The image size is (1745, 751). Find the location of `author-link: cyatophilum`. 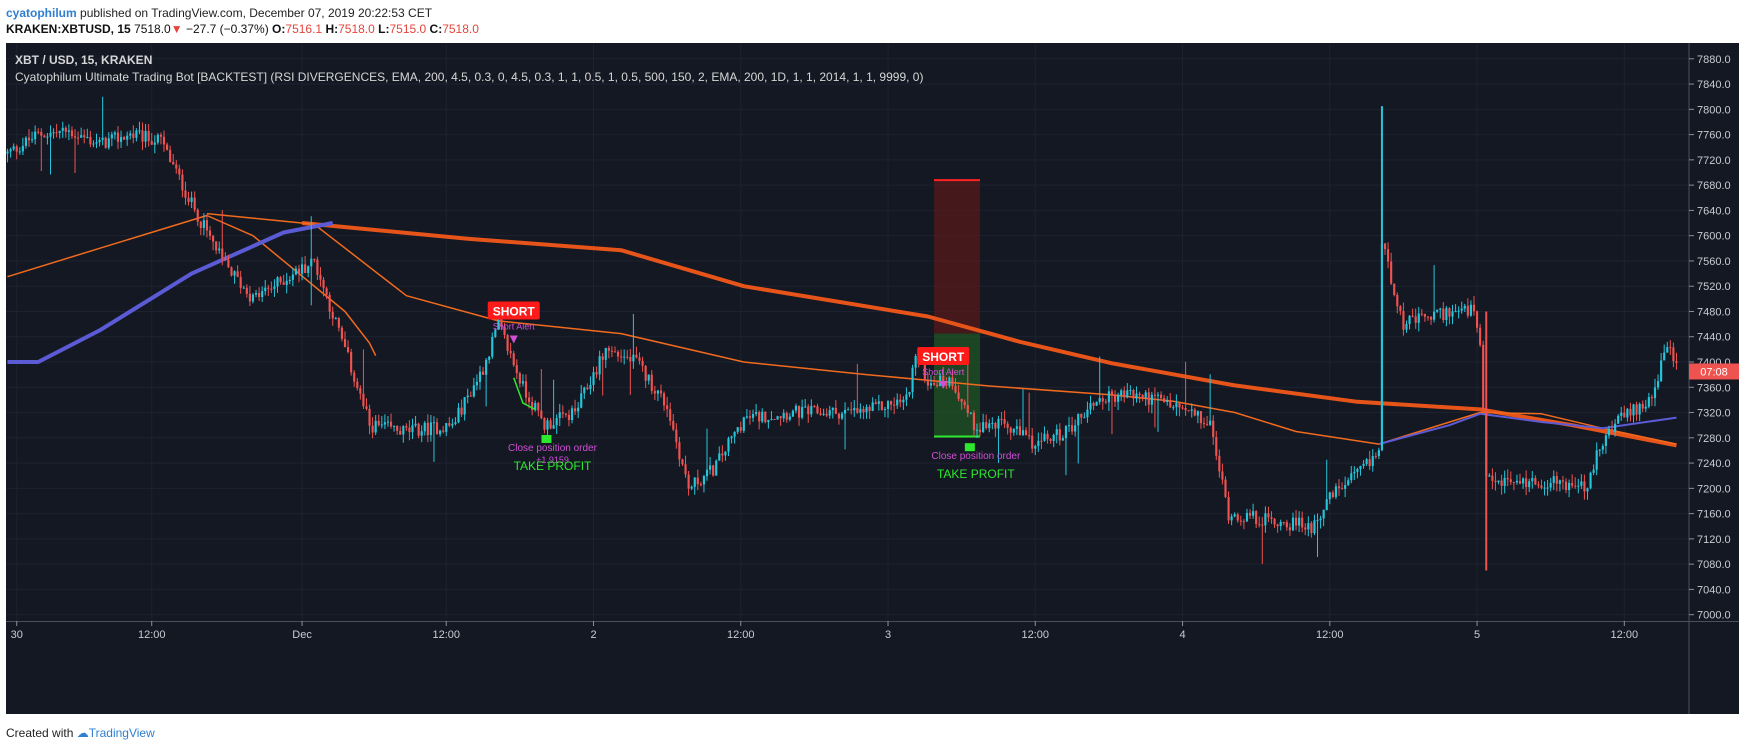

author-link: cyatophilum is located at coordinates (41, 13).